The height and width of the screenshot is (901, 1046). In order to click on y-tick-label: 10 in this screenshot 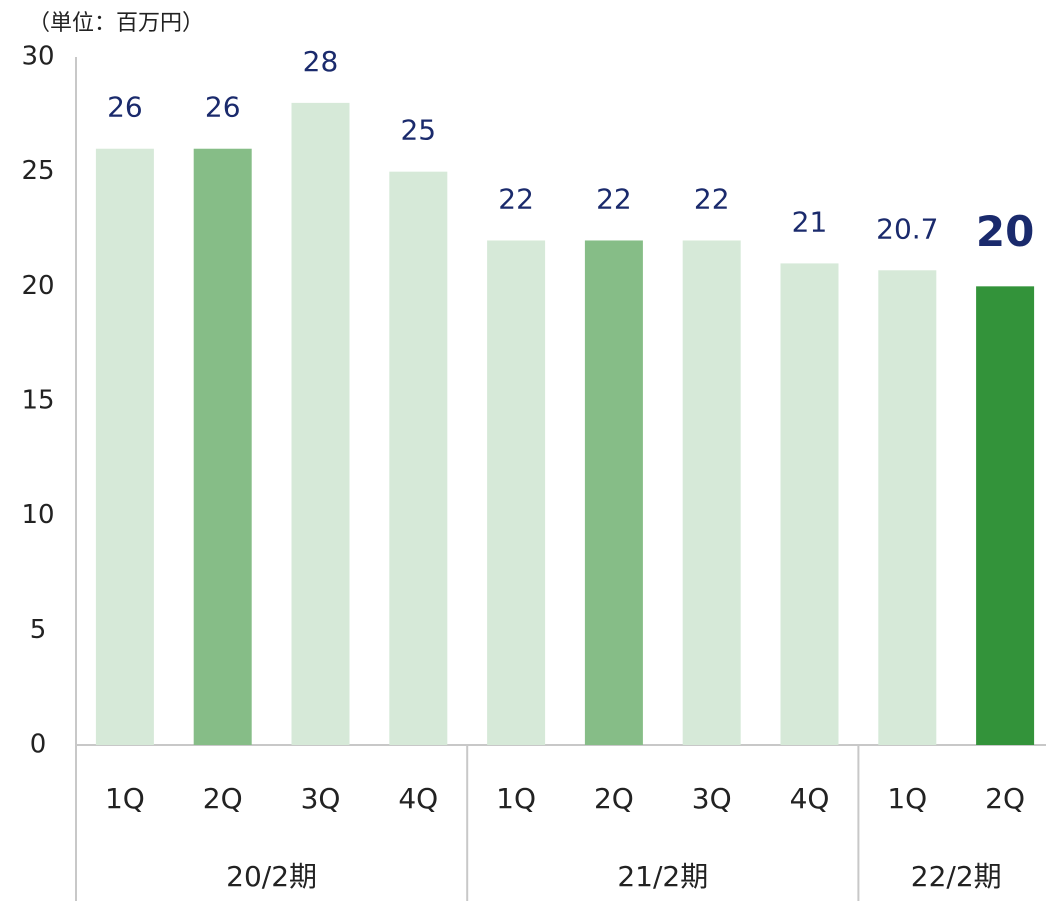, I will do `click(37, 515)`.